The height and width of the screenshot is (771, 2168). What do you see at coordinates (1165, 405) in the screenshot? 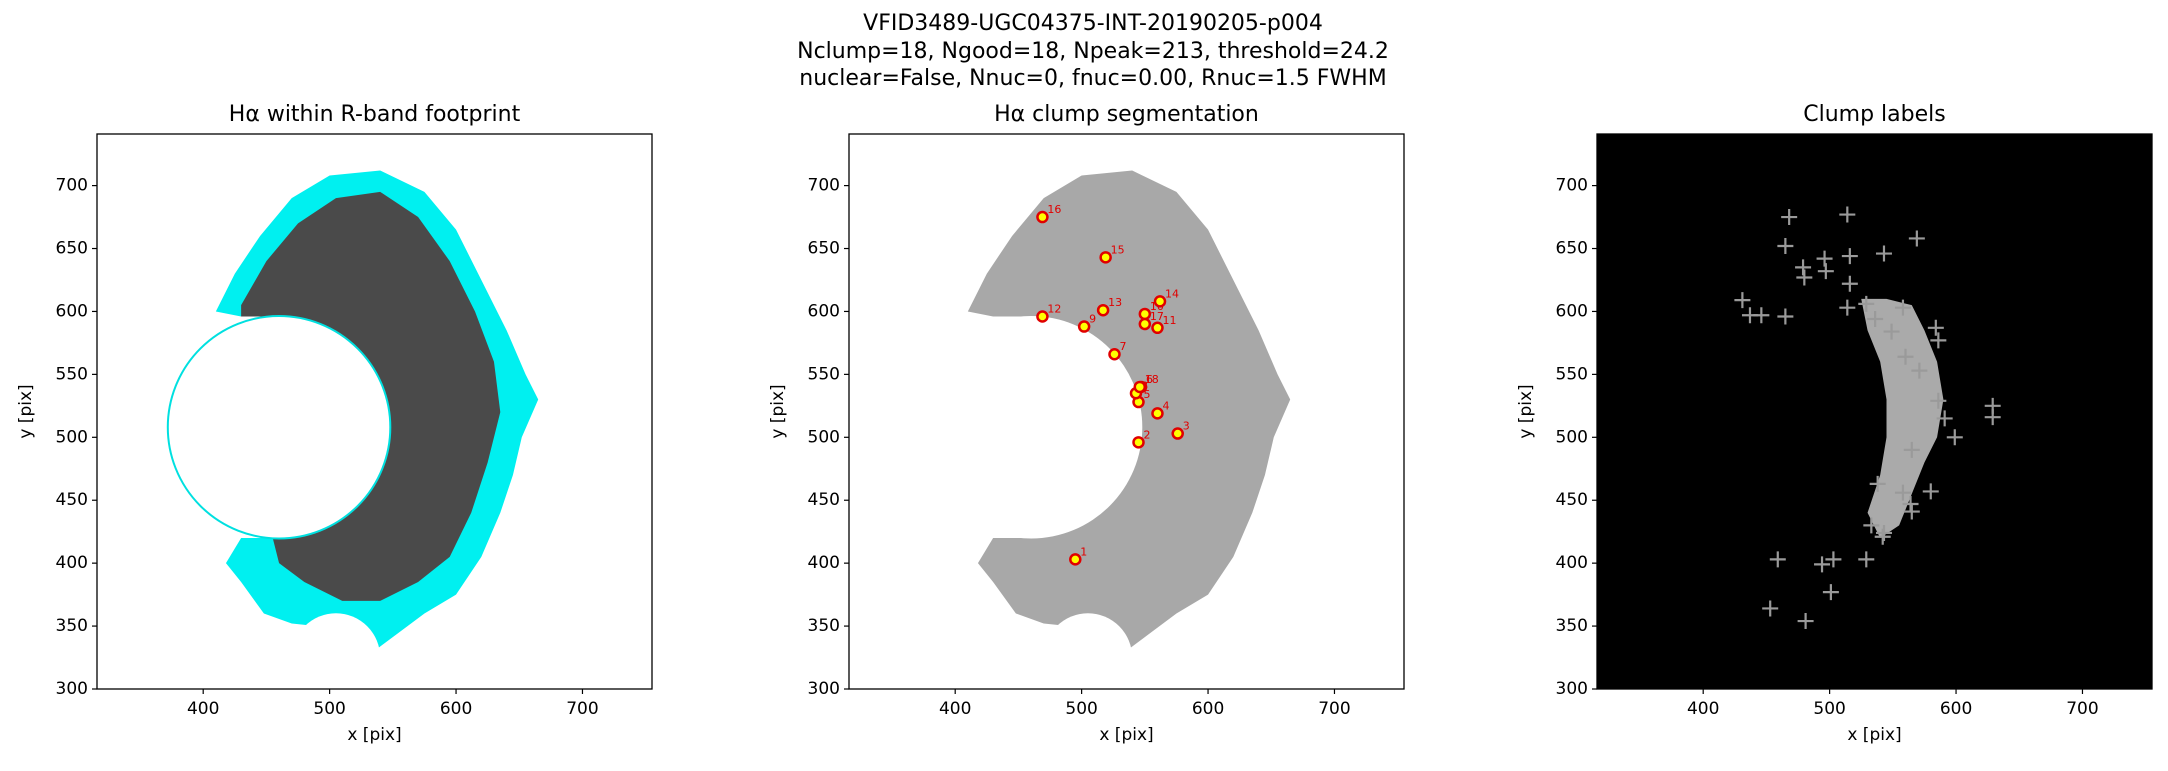
I see `clump-label: 4` at bounding box center [1165, 405].